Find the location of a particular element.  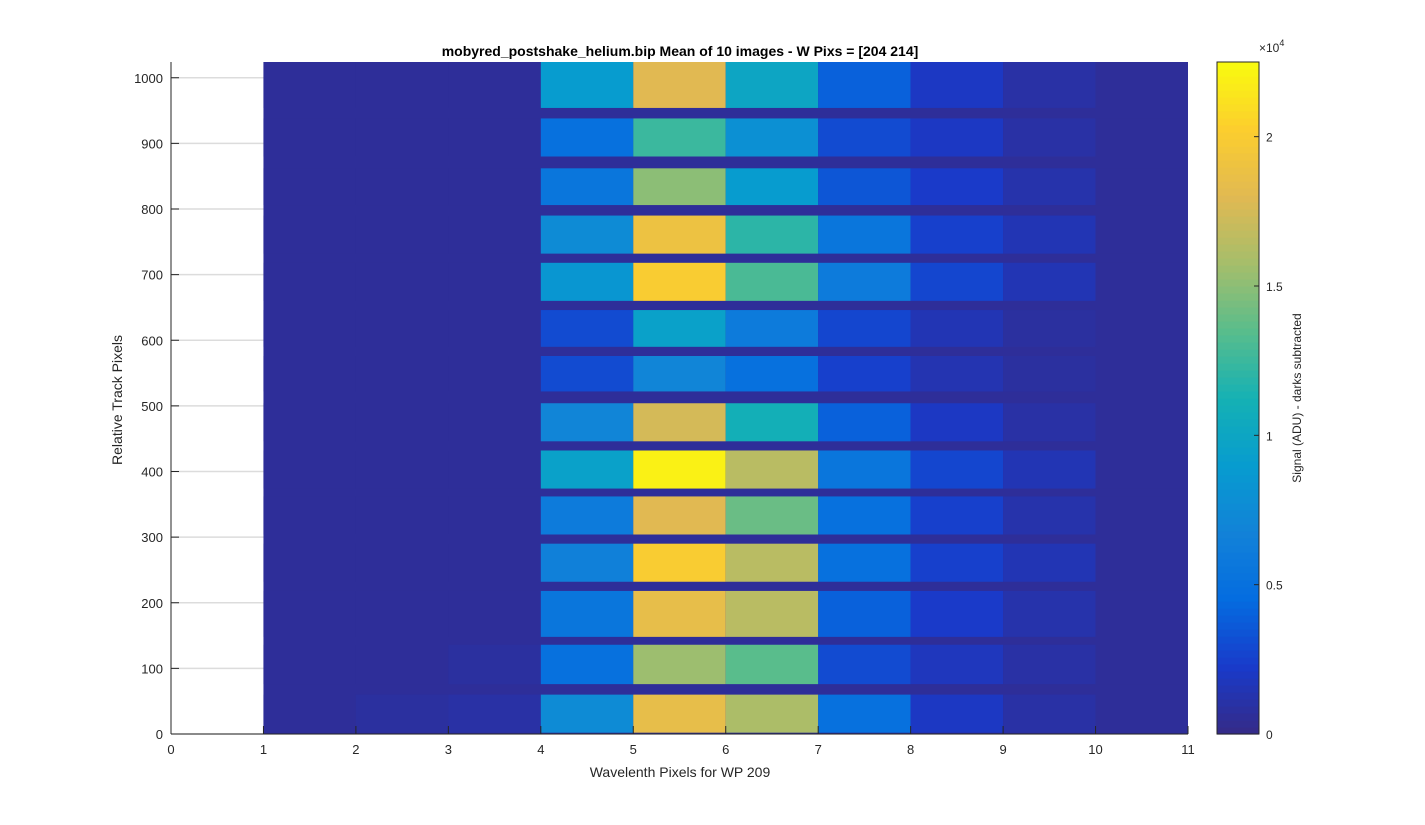

x-tick-label: 11 is located at coordinates (1188, 749).